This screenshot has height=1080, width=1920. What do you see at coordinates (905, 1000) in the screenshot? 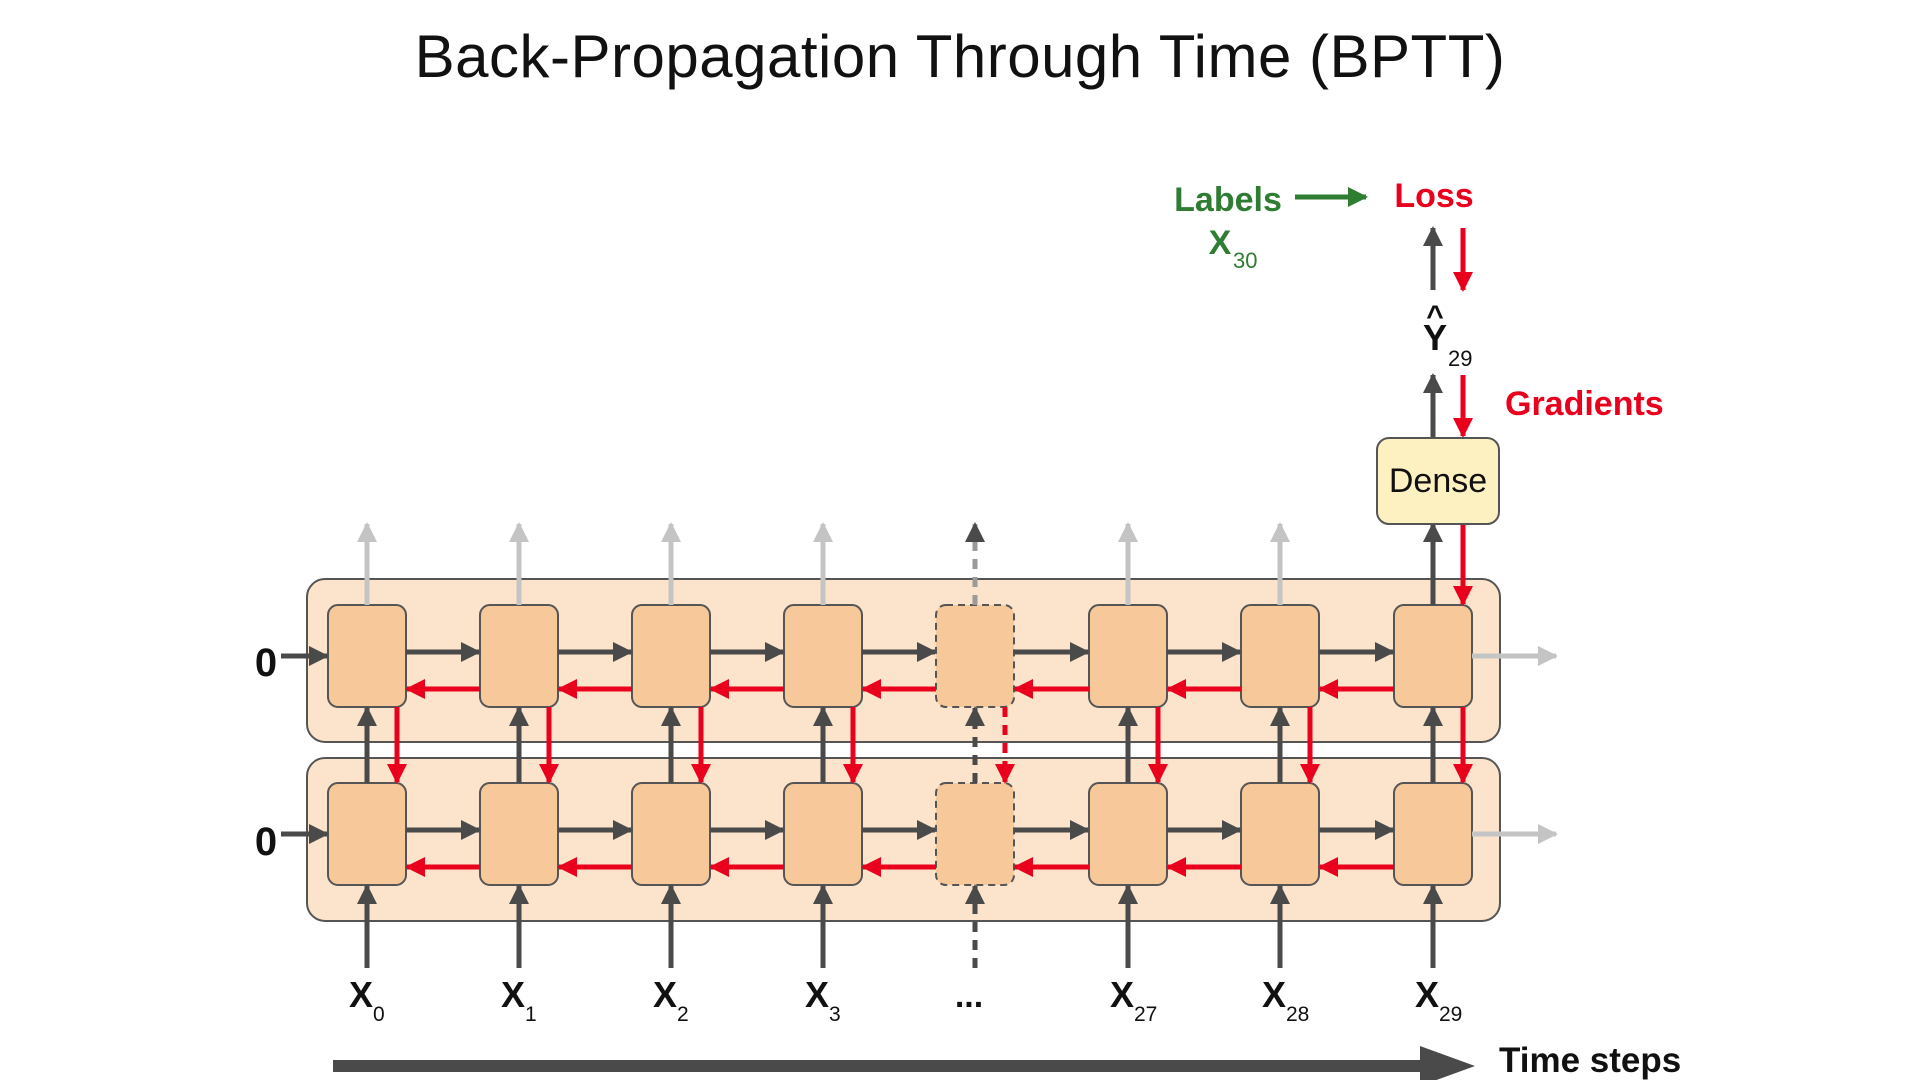
I see `time-step-labels: X 0 X 1 X 2 X 3... X 27 X 28 X 29` at bounding box center [905, 1000].